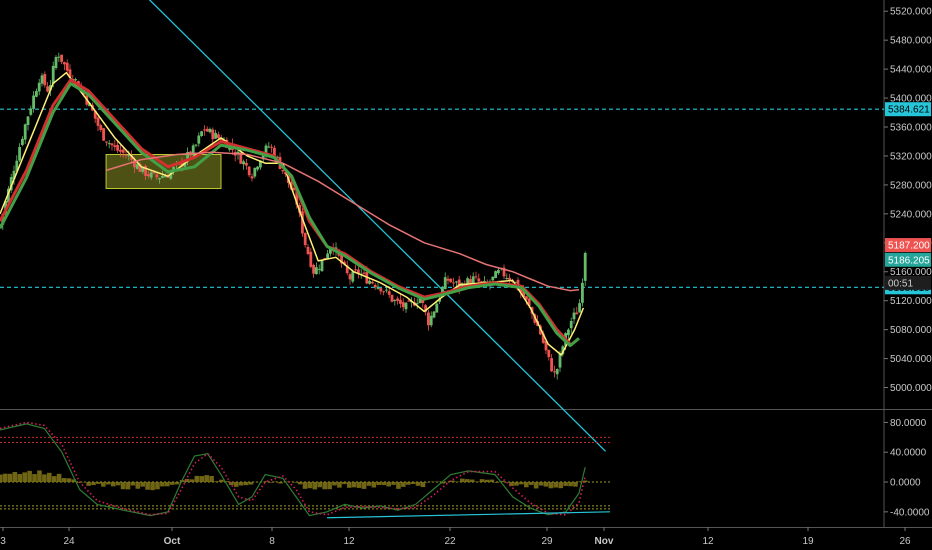 This screenshot has width=932, height=550. I want to click on oscillator-line, so click(293, 470).